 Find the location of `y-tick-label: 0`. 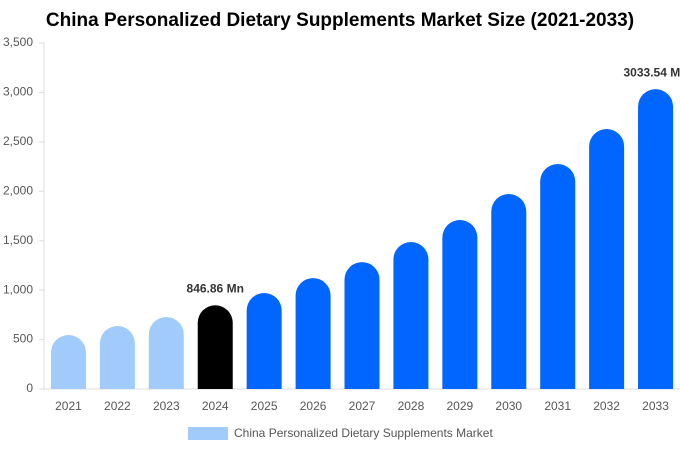

y-tick-label: 0 is located at coordinates (29, 388).